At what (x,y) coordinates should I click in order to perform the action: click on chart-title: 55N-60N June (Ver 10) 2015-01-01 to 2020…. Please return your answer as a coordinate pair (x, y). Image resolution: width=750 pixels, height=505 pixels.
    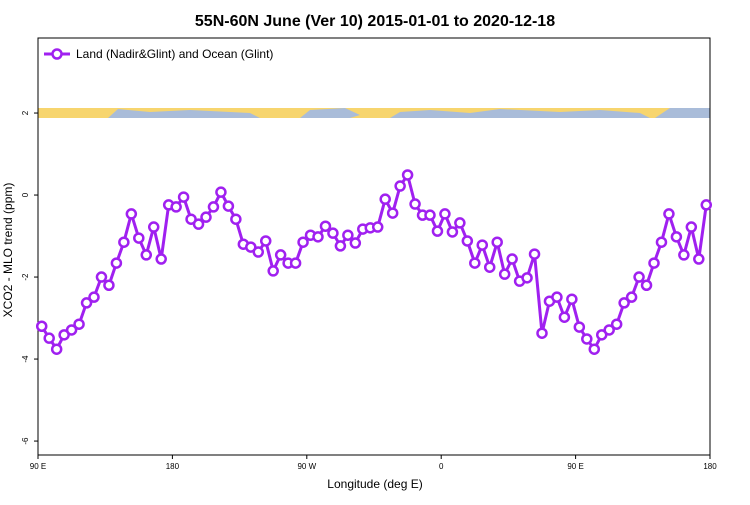
    Looking at the image, I should click on (375, 21).